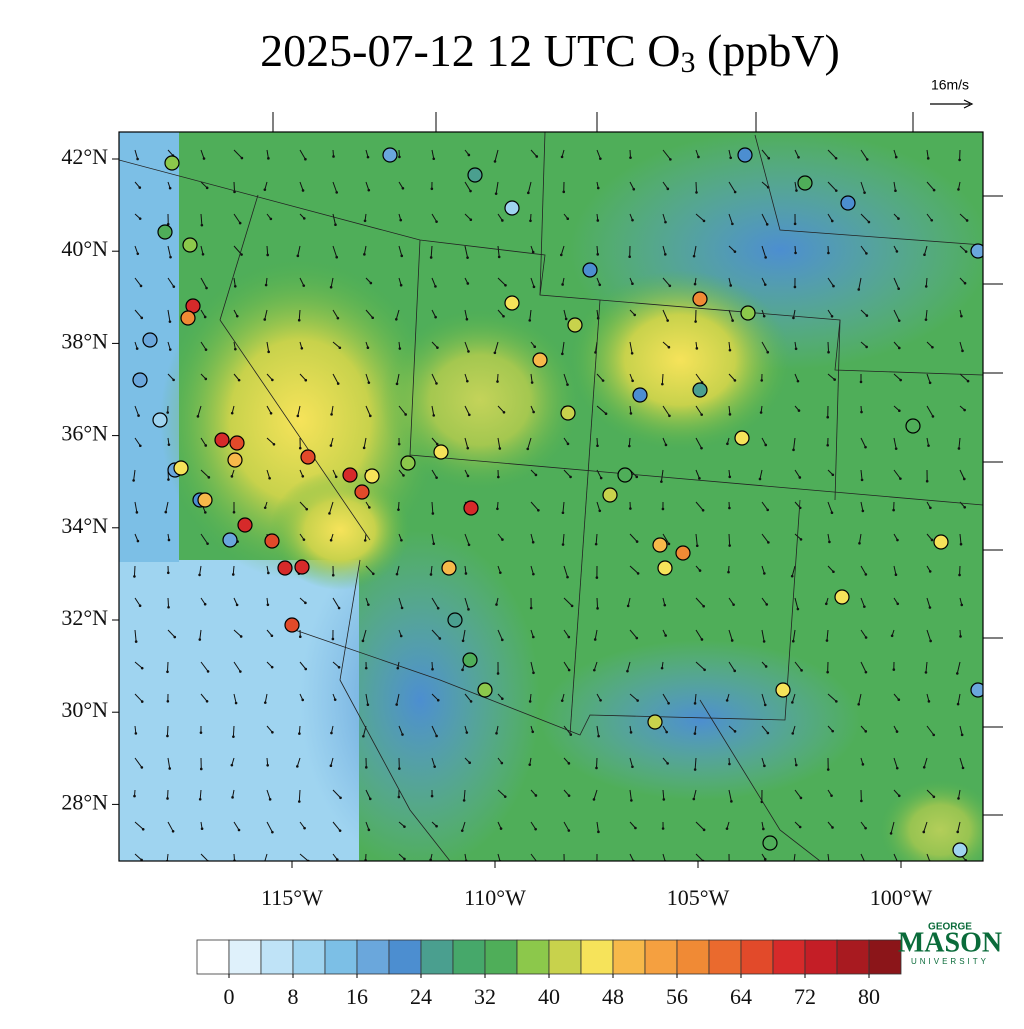 The height and width of the screenshot is (1029, 1024). I want to click on colorbar-label: 80, so click(869, 996).